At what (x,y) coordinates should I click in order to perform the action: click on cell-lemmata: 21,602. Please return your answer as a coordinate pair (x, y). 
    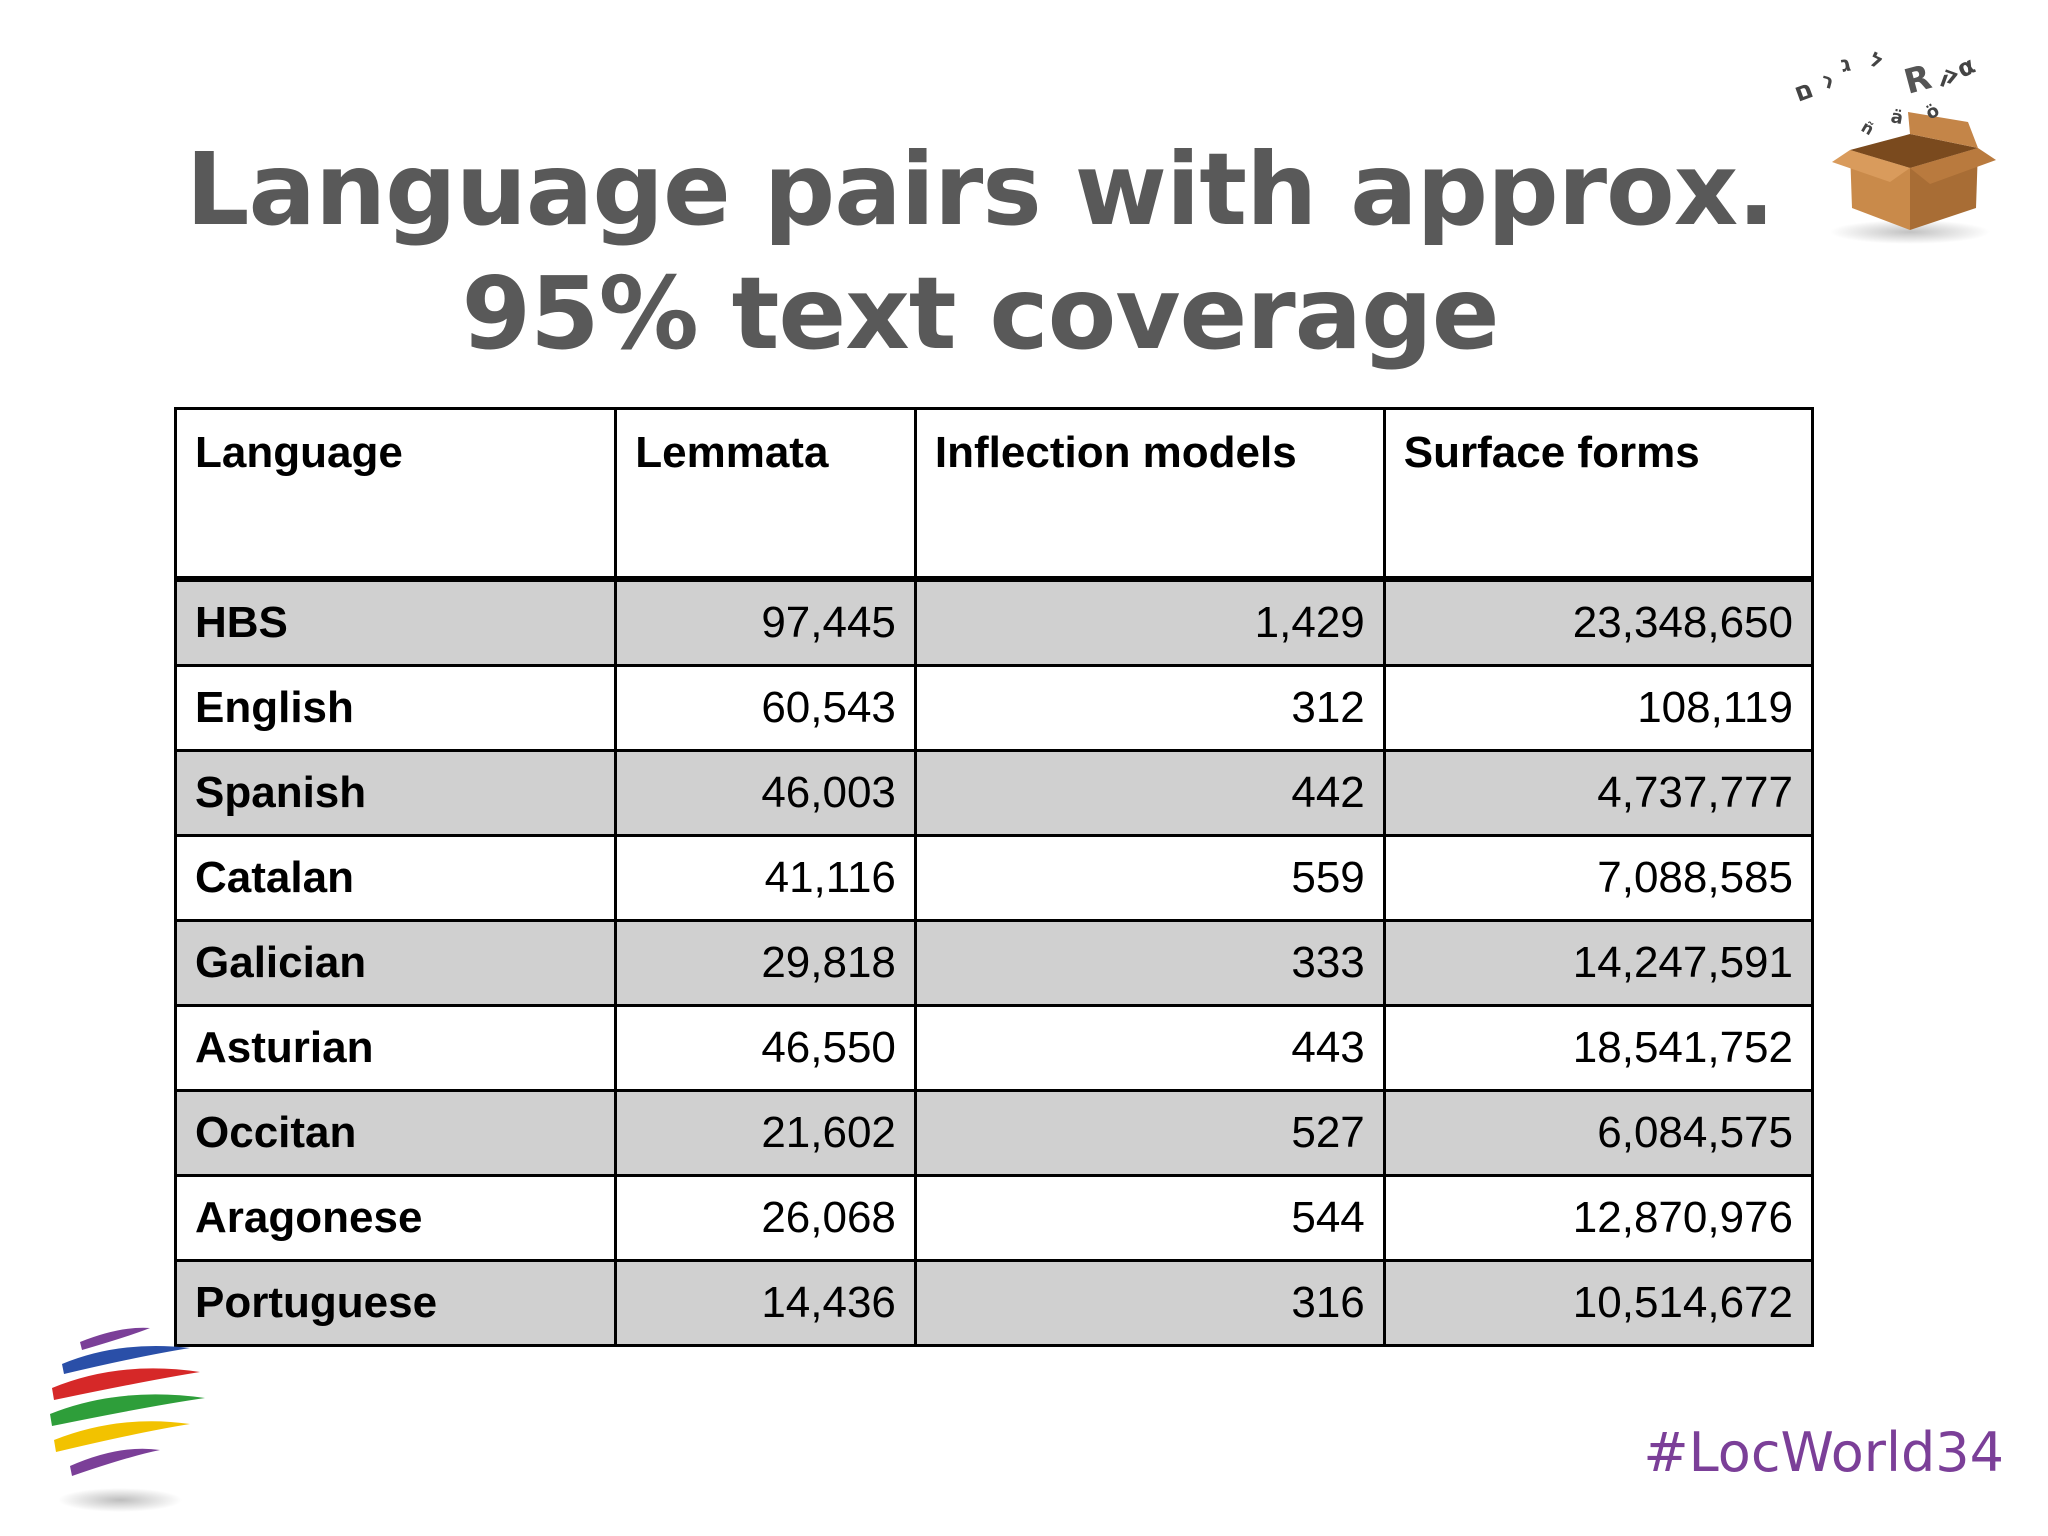
    Looking at the image, I should click on (765, 1133).